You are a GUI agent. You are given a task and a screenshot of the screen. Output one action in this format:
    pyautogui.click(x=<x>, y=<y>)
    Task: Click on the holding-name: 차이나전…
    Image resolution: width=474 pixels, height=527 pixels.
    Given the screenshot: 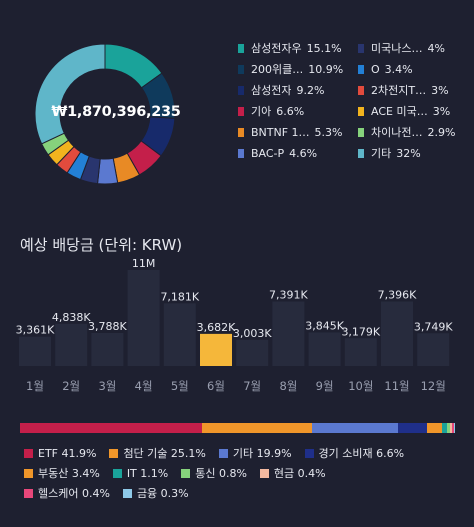 What is the action you would take?
    pyautogui.click(x=397, y=132)
    